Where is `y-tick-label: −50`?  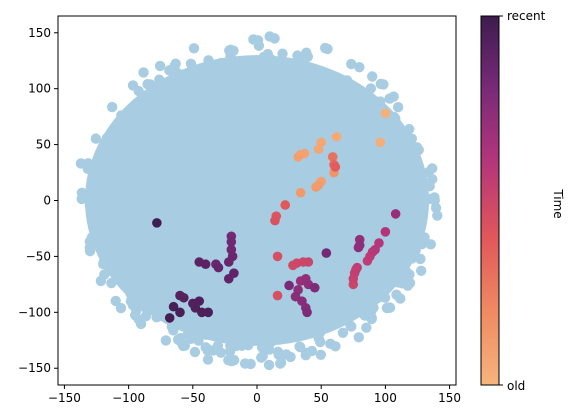
y-tick-label: −50 is located at coordinates (38, 256).